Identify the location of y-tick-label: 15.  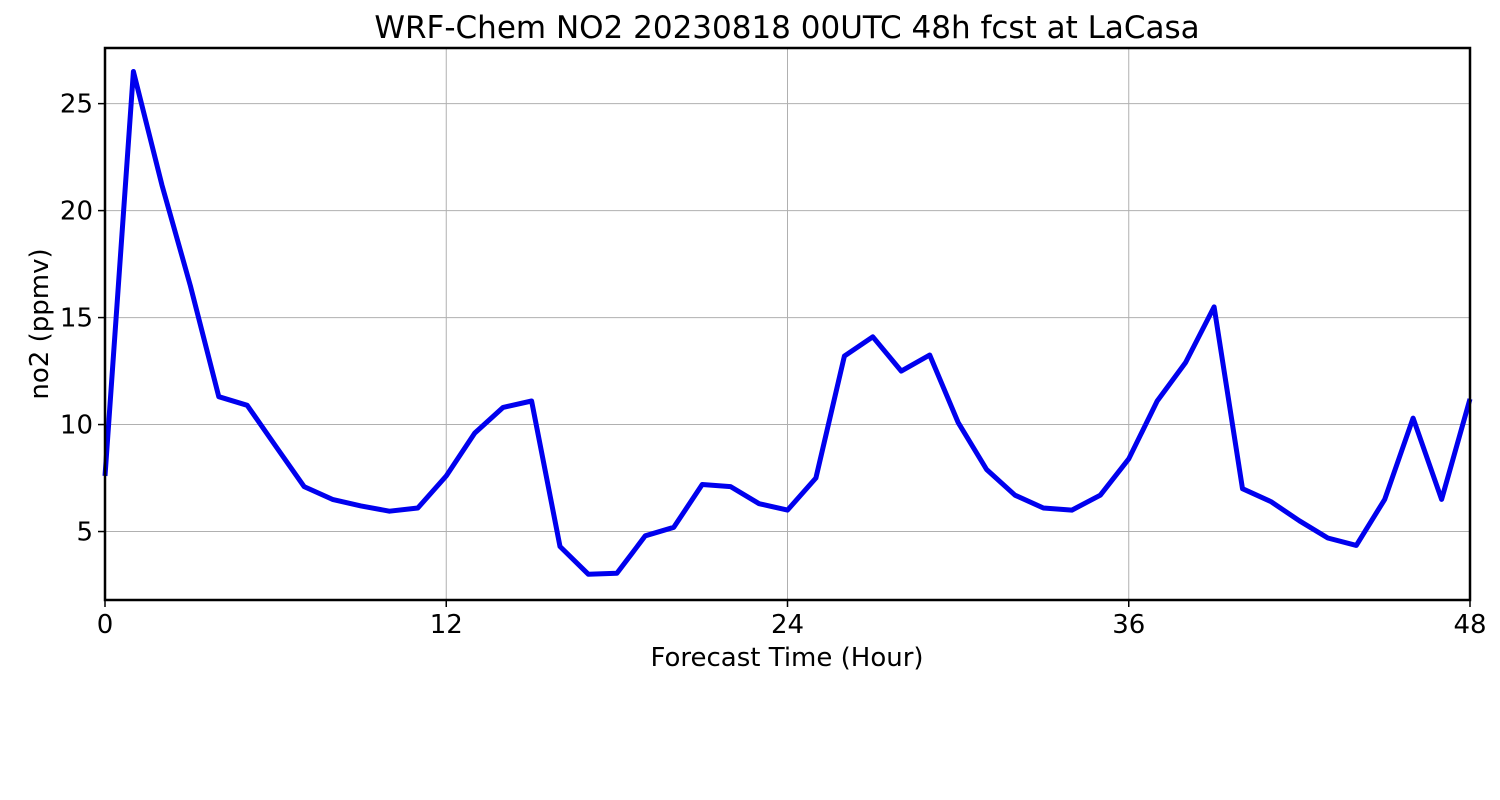
(76, 319).